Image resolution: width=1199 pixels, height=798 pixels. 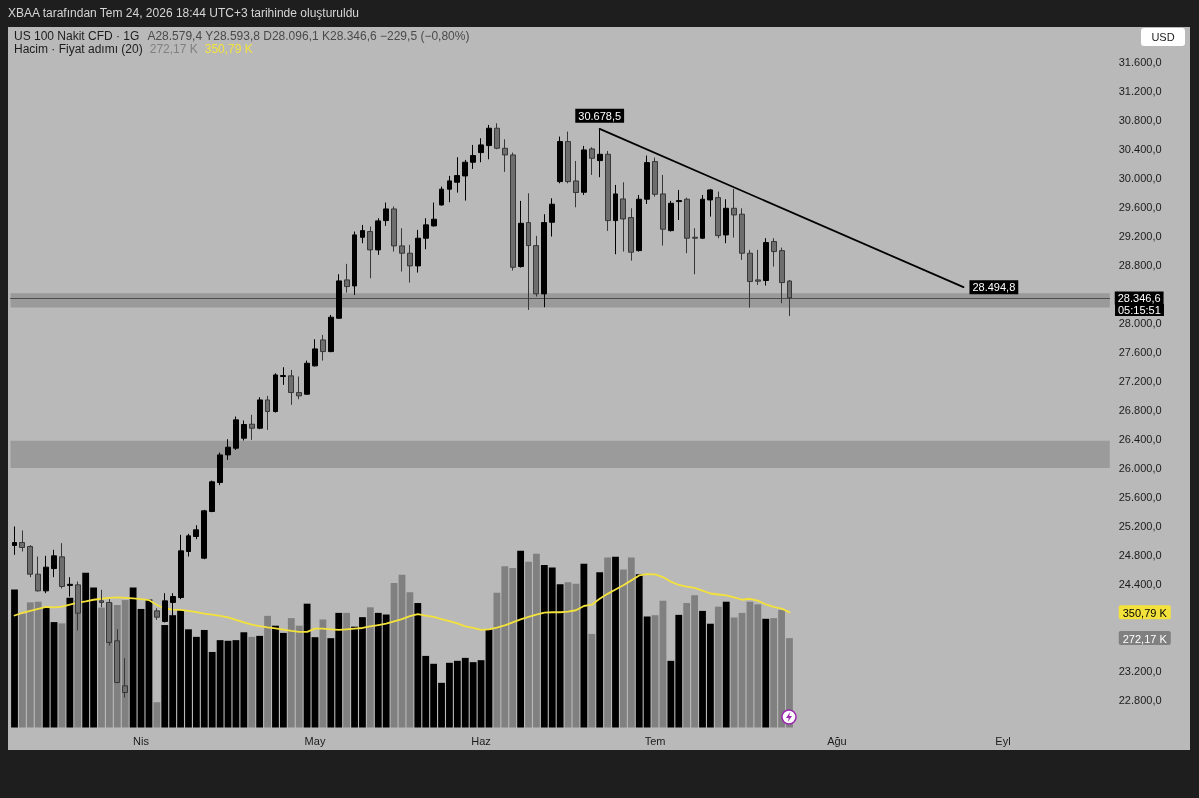 I want to click on x-tick-label: Haz, so click(x=481, y=741).